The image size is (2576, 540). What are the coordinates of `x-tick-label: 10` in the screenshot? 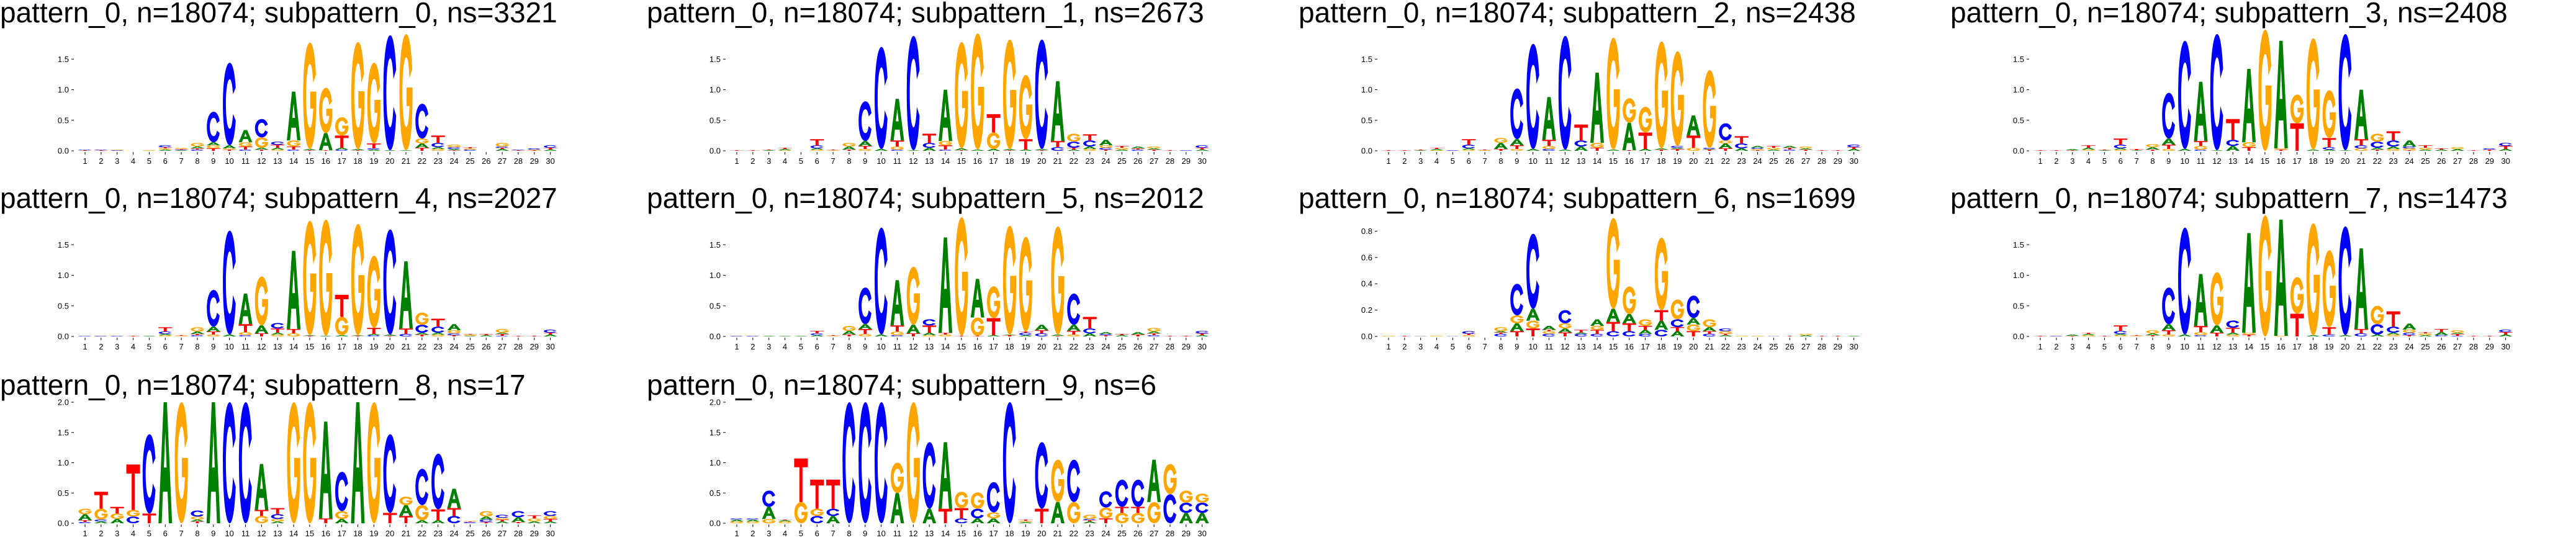 It's located at (1532, 346).